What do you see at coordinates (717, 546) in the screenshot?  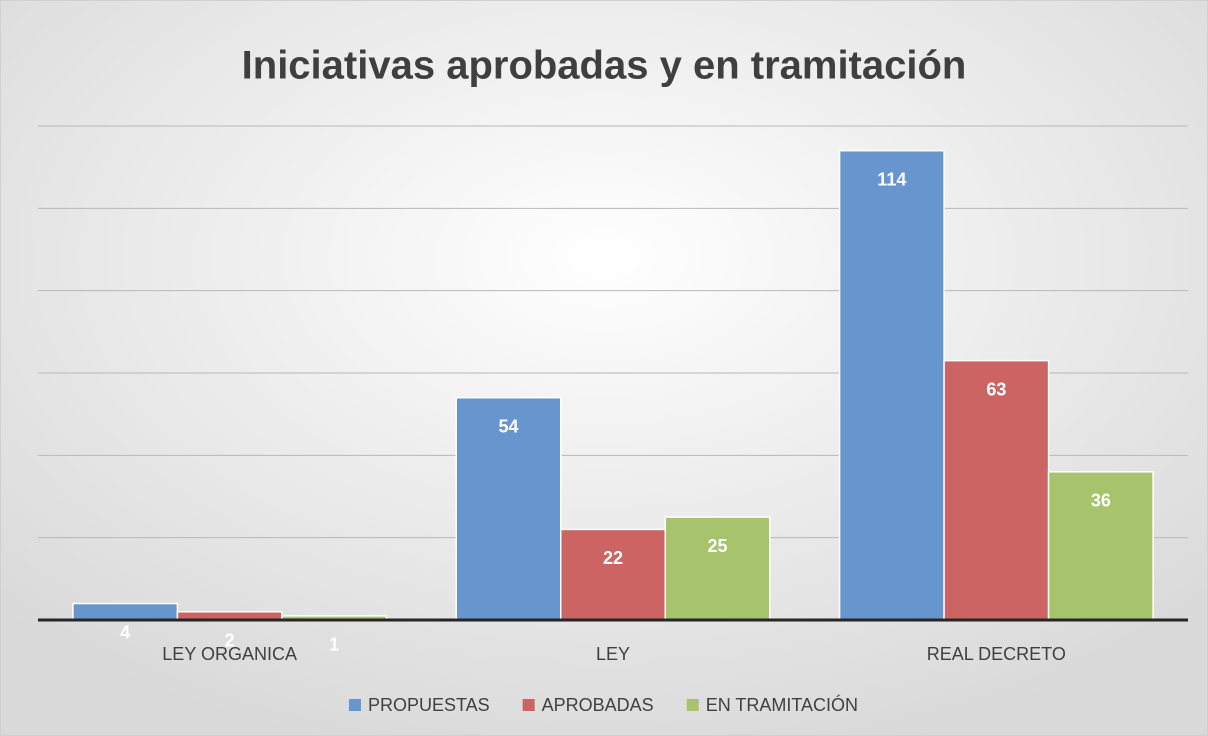 I see `data-label: 25` at bounding box center [717, 546].